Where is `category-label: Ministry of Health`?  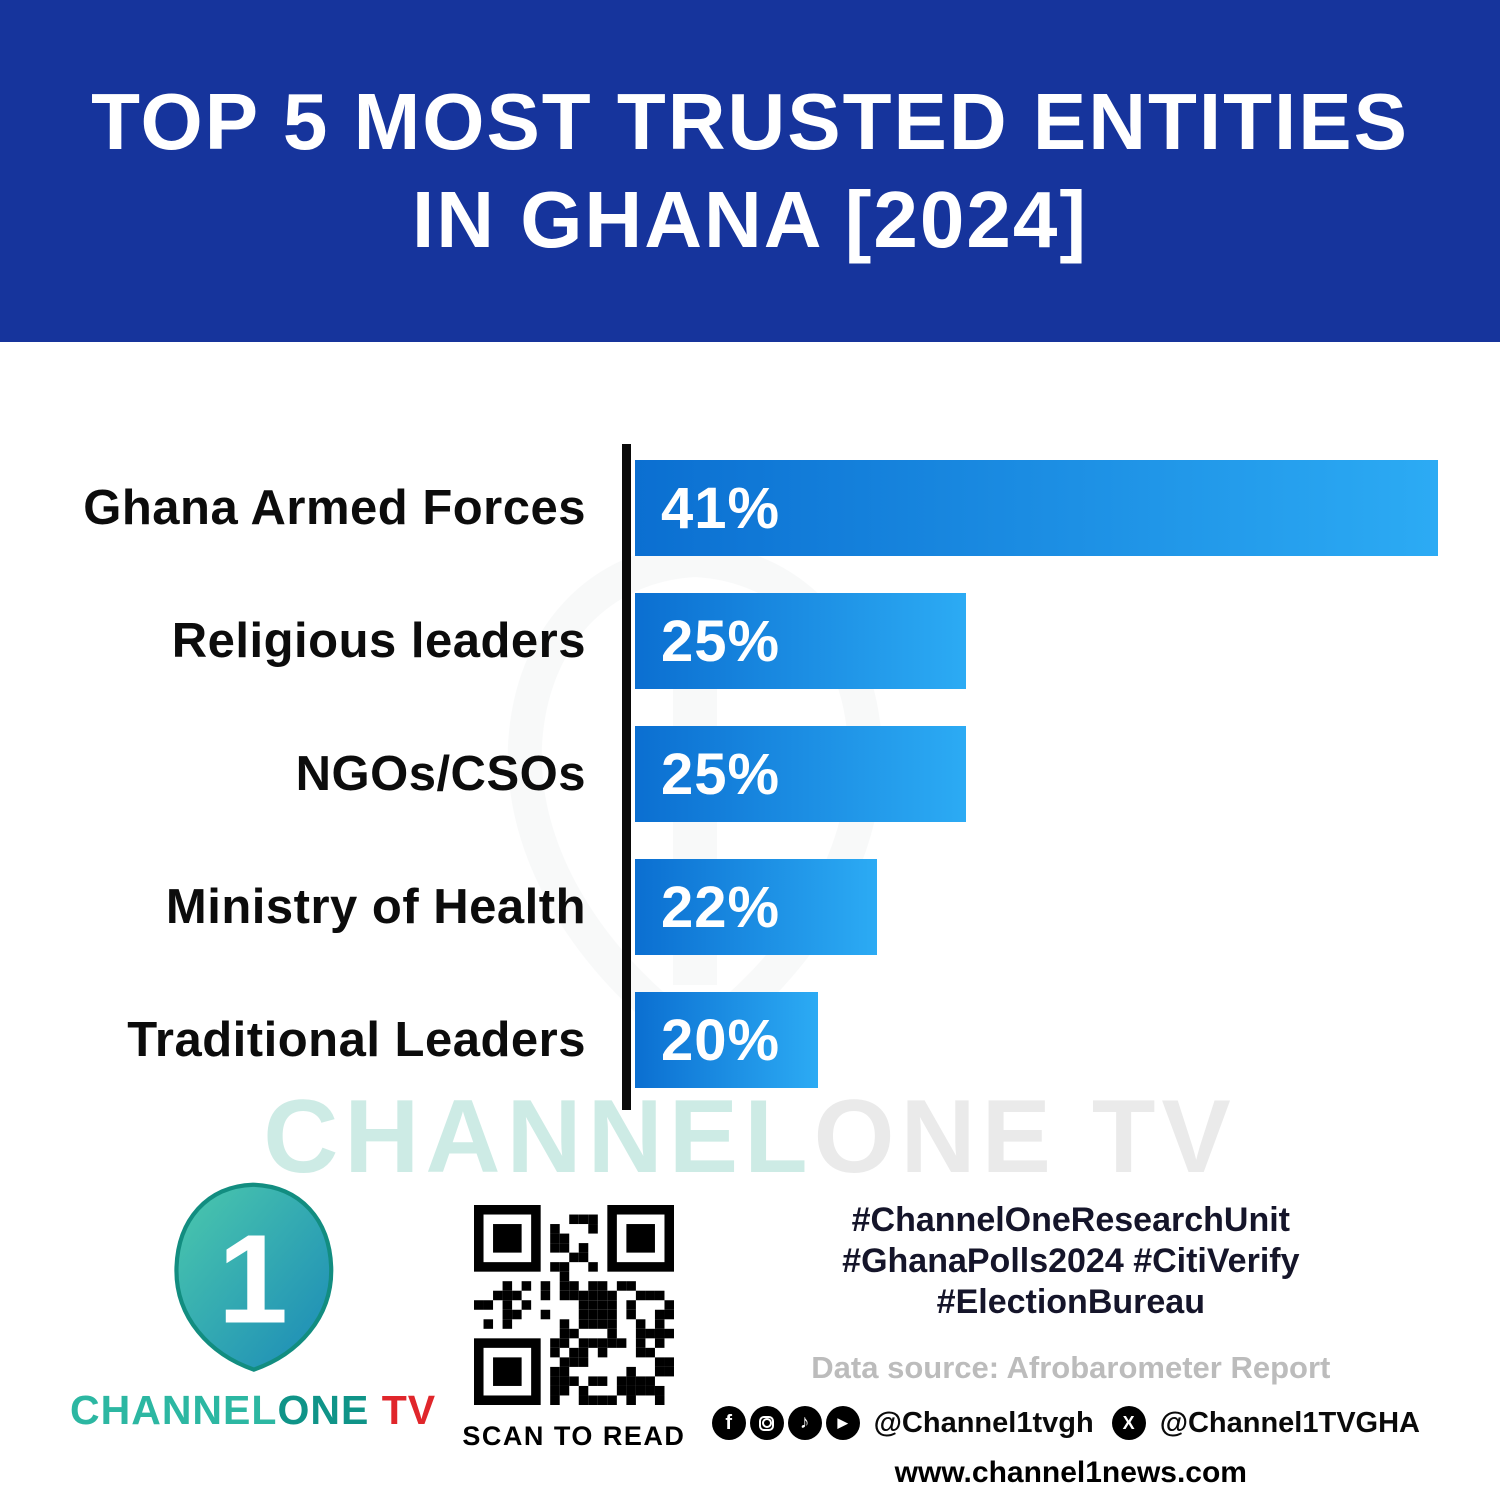 category-label: Ministry of Health is located at coordinates (375, 907).